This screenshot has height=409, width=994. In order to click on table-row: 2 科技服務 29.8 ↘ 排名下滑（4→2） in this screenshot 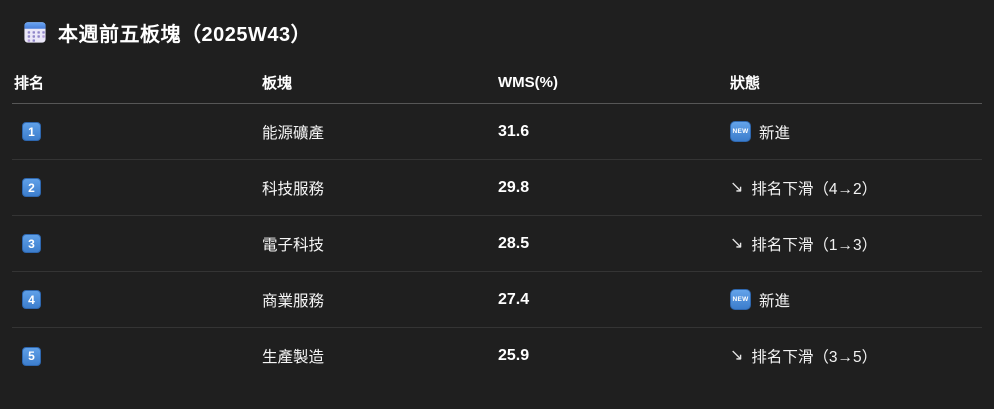, I will do `click(497, 188)`.